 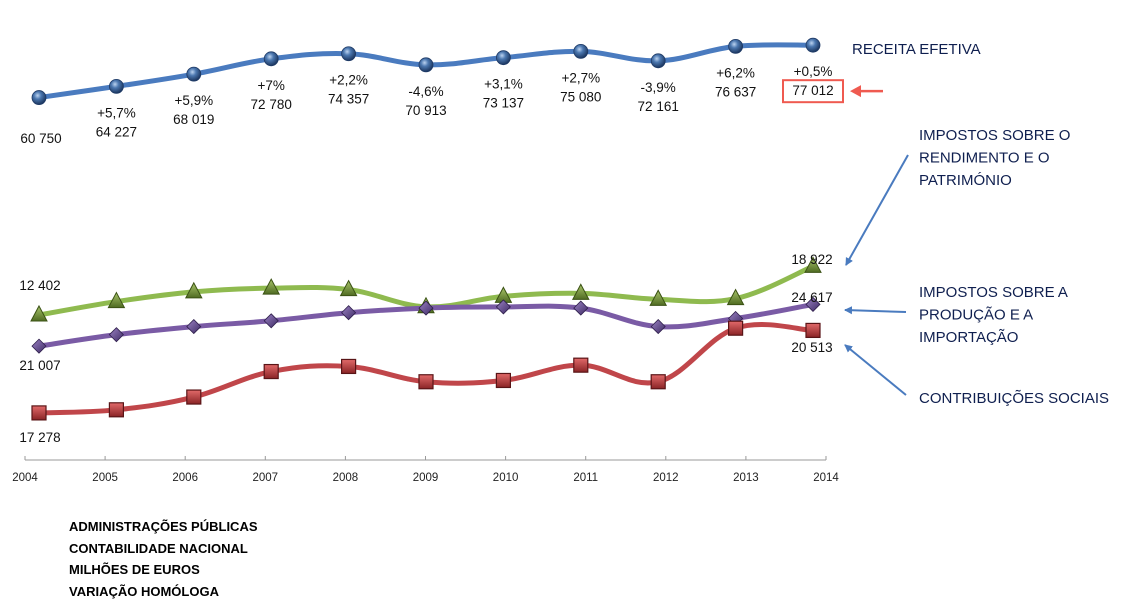 What do you see at coordinates (116, 131) in the screenshot?
I see `value-label: 64 227` at bounding box center [116, 131].